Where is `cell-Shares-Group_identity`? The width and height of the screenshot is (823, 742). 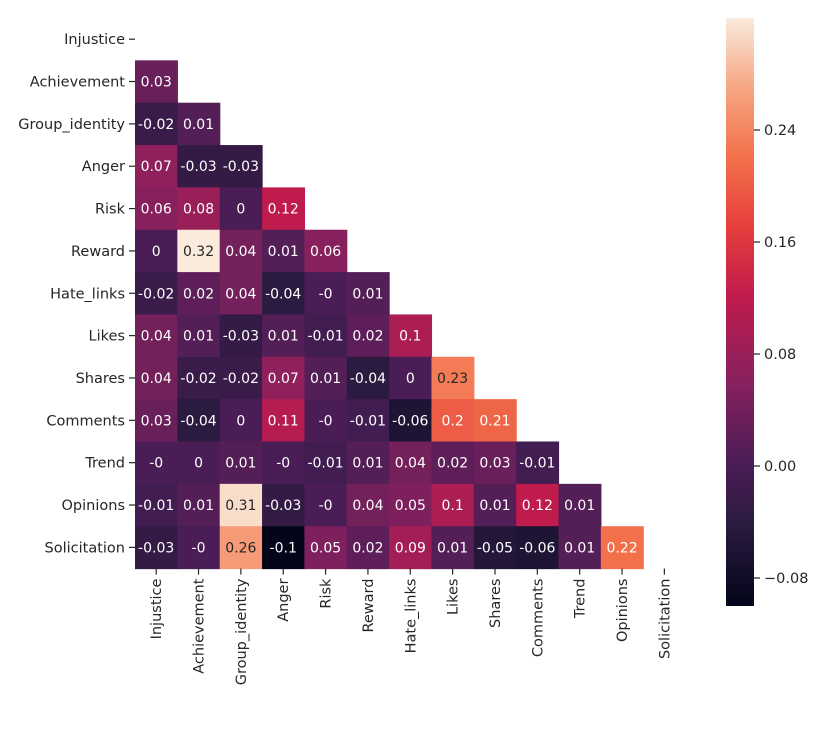 cell-Shares-Group_identity is located at coordinates (241, 378).